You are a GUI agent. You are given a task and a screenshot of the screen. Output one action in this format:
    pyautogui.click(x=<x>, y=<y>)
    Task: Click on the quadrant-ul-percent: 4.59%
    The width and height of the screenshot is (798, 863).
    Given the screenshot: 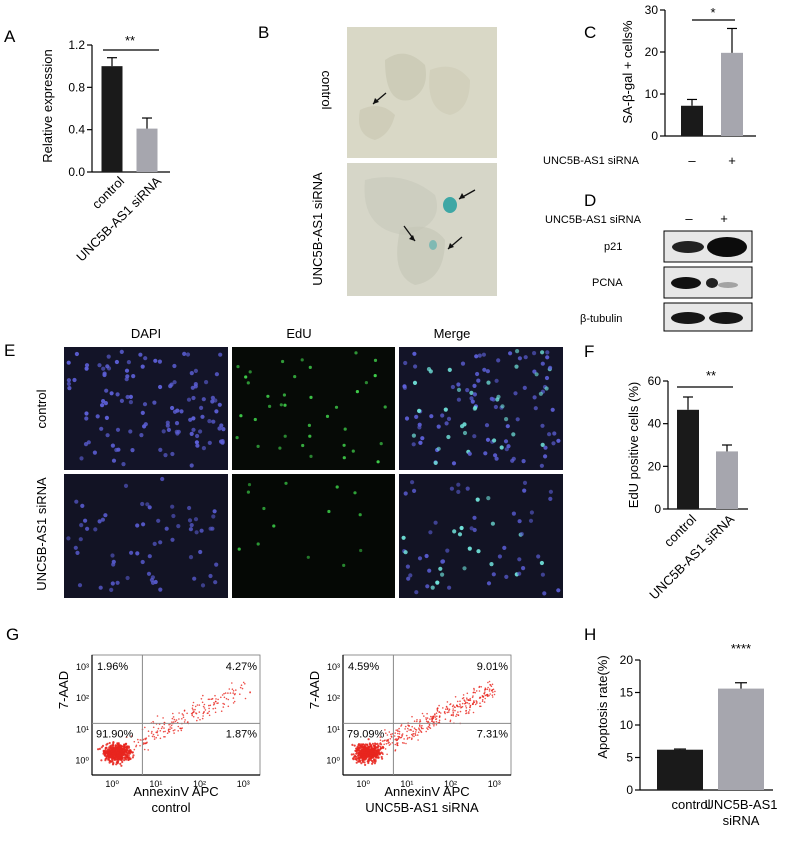 What is the action you would take?
    pyautogui.click(x=363, y=667)
    